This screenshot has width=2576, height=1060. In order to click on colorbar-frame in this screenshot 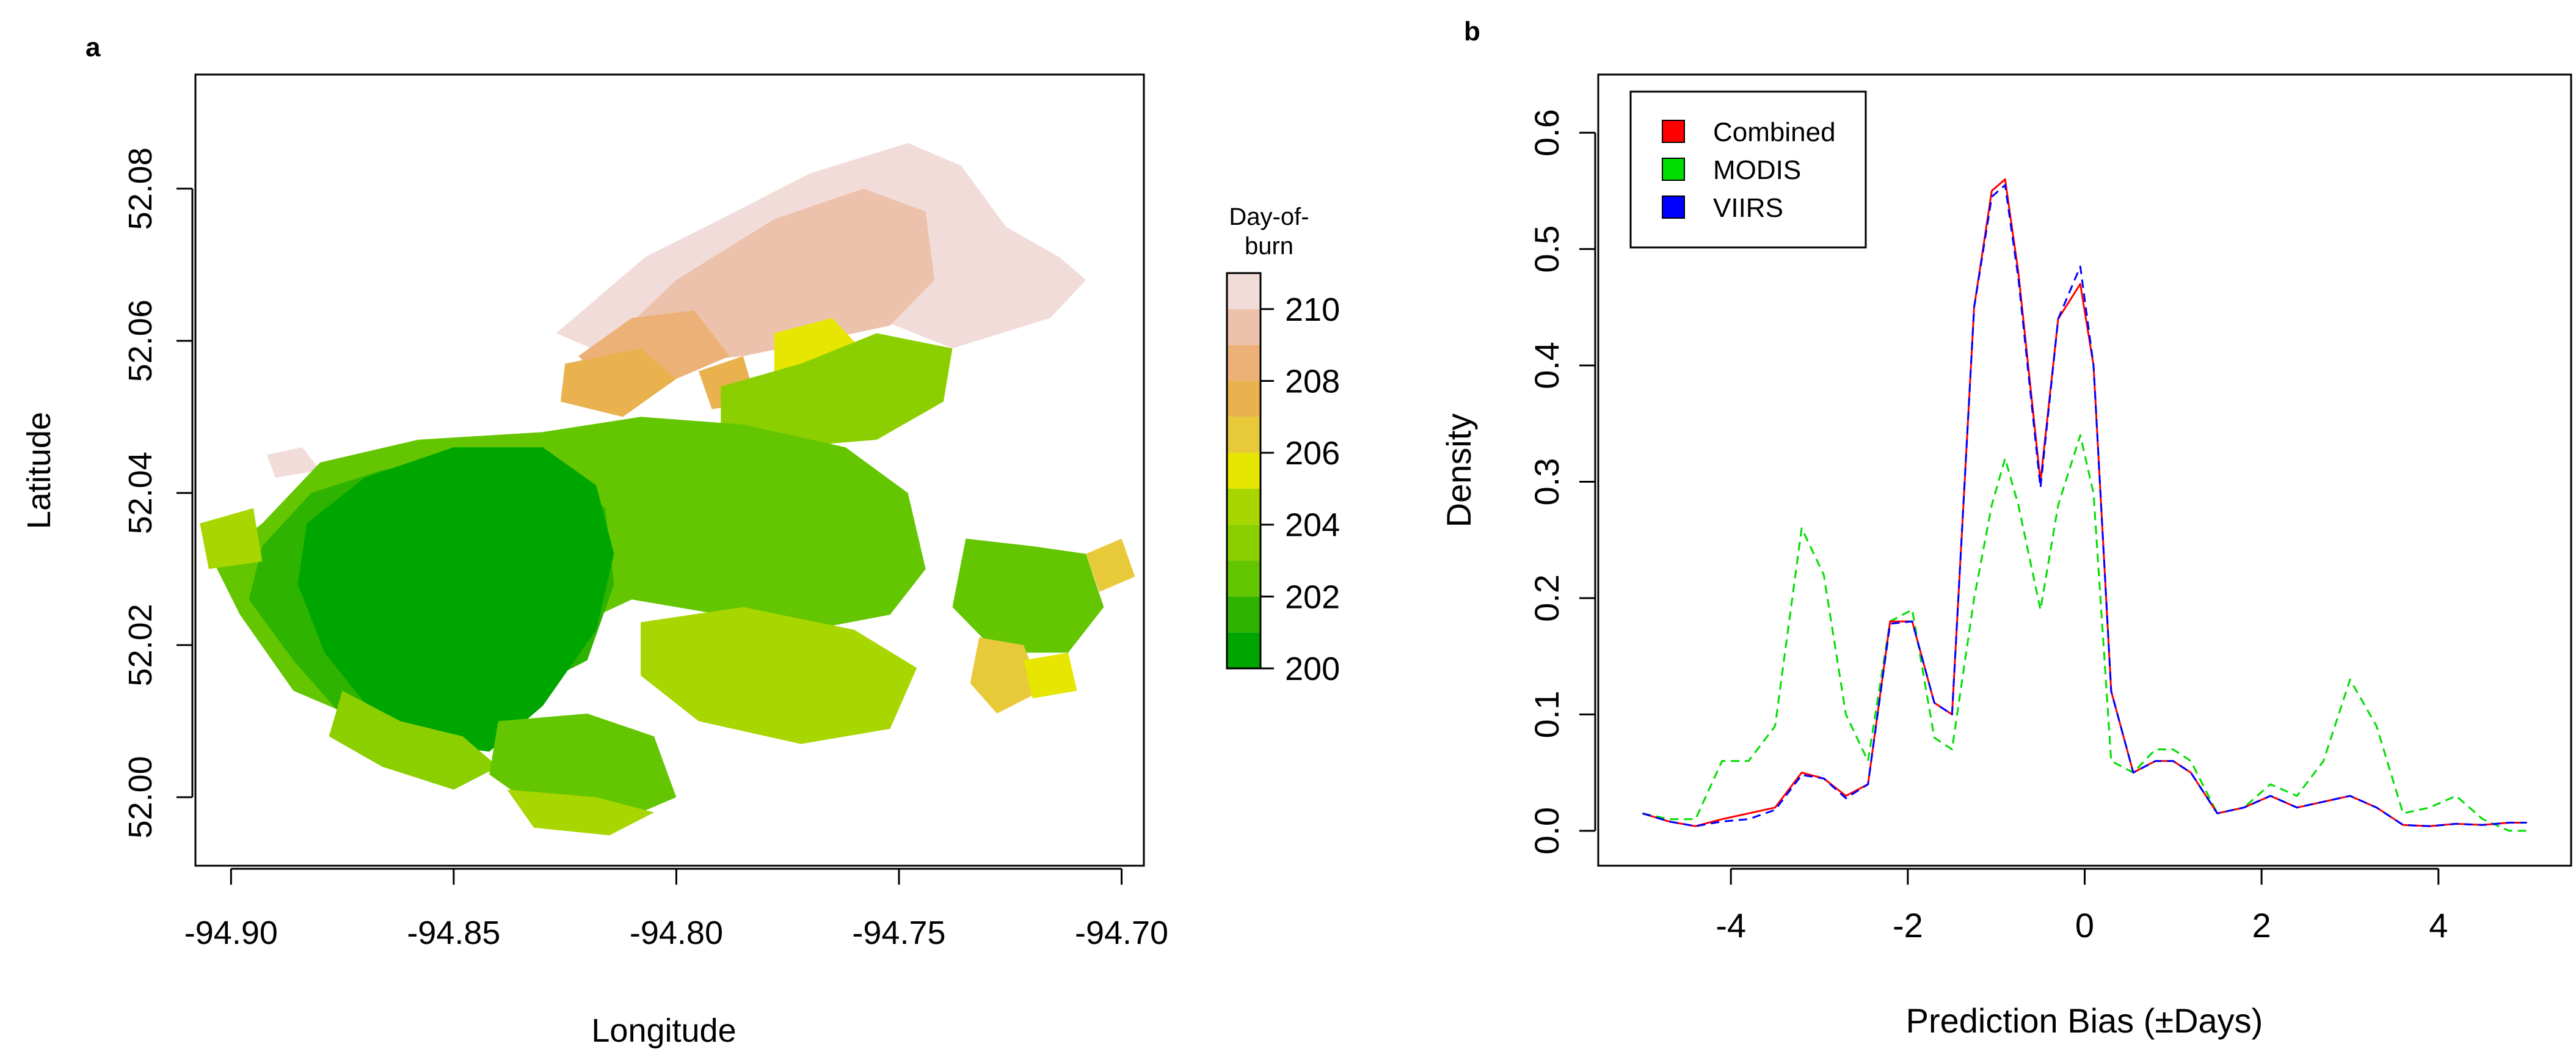, I will do `click(1244, 471)`.